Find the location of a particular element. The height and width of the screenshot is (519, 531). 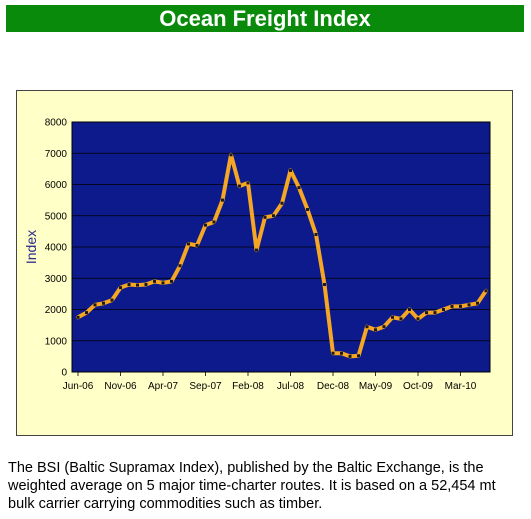

y-tick-label: 2000 is located at coordinates (56, 310).